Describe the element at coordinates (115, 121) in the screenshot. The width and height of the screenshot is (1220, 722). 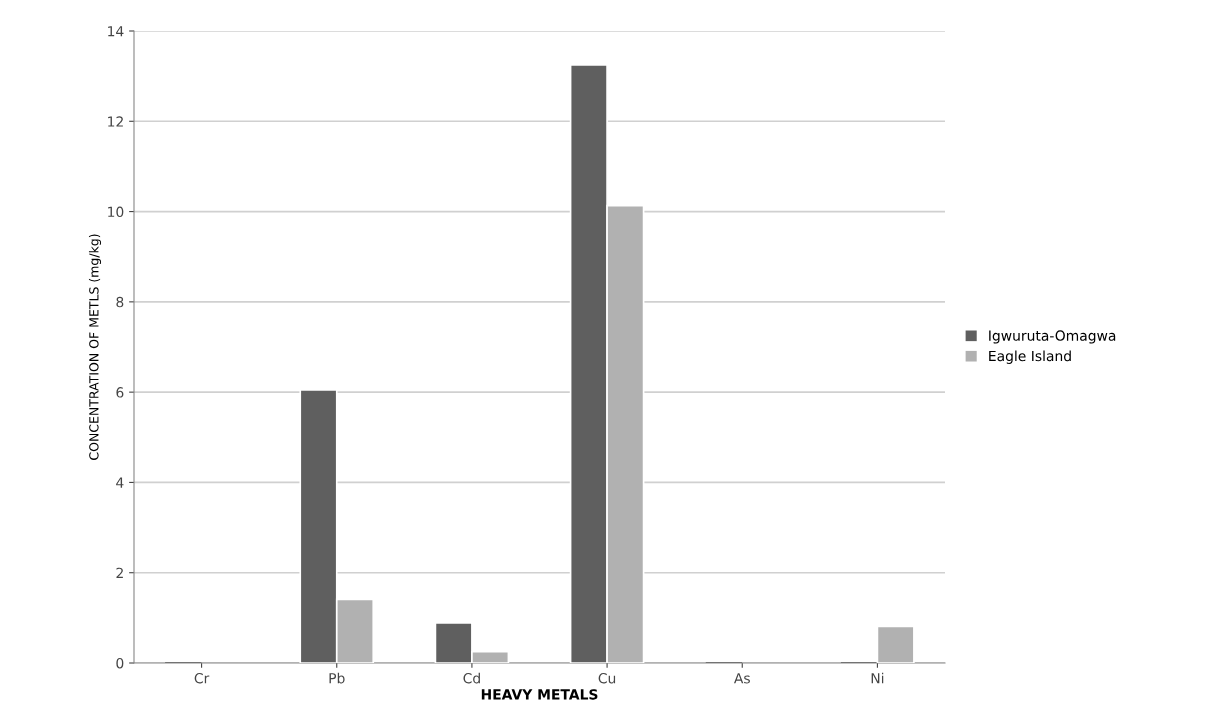
I see `y-tick-label: 12` at that location.